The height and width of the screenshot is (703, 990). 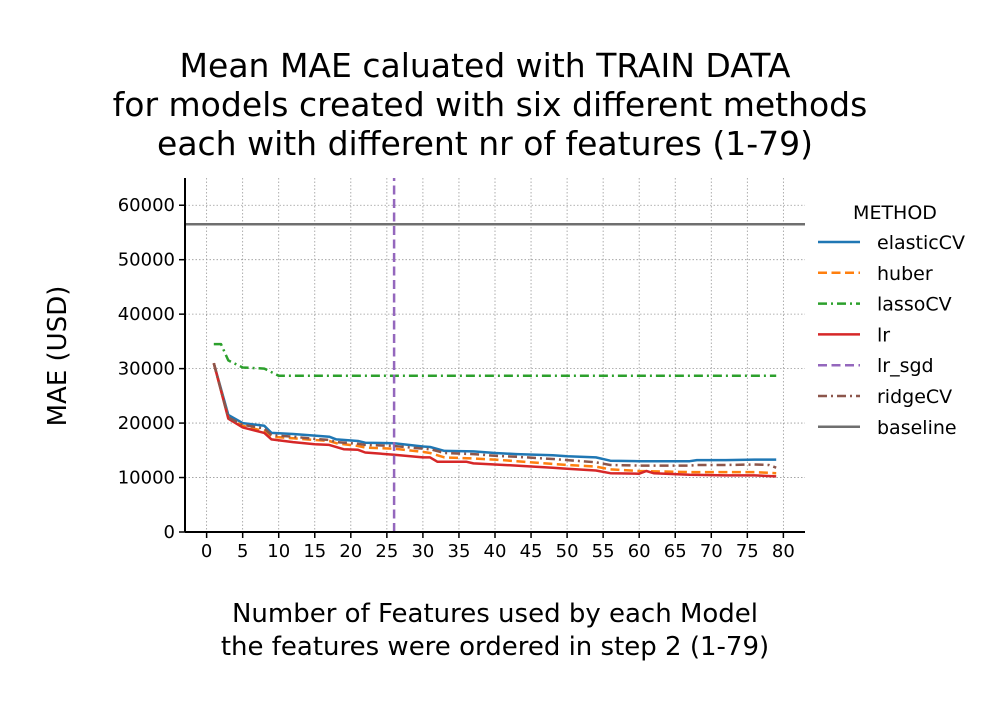 What do you see at coordinates (169, 532) in the screenshot?
I see `y-tick-label: 0` at bounding box center [169, 532].